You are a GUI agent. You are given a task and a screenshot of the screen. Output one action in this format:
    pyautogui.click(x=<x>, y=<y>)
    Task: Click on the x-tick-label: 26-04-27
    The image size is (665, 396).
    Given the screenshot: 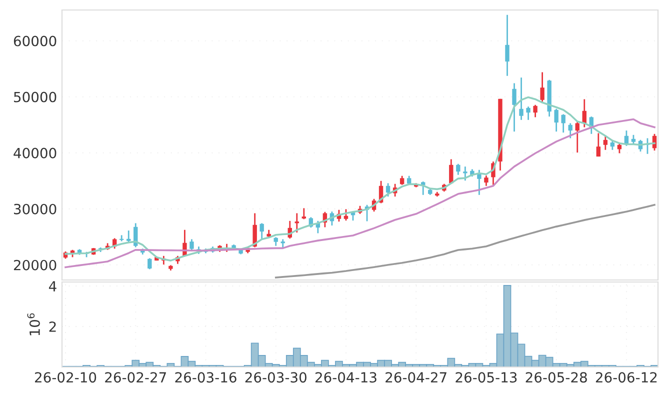 What is the action you would take?
    pyautogui.click(x=416, y=377)
    